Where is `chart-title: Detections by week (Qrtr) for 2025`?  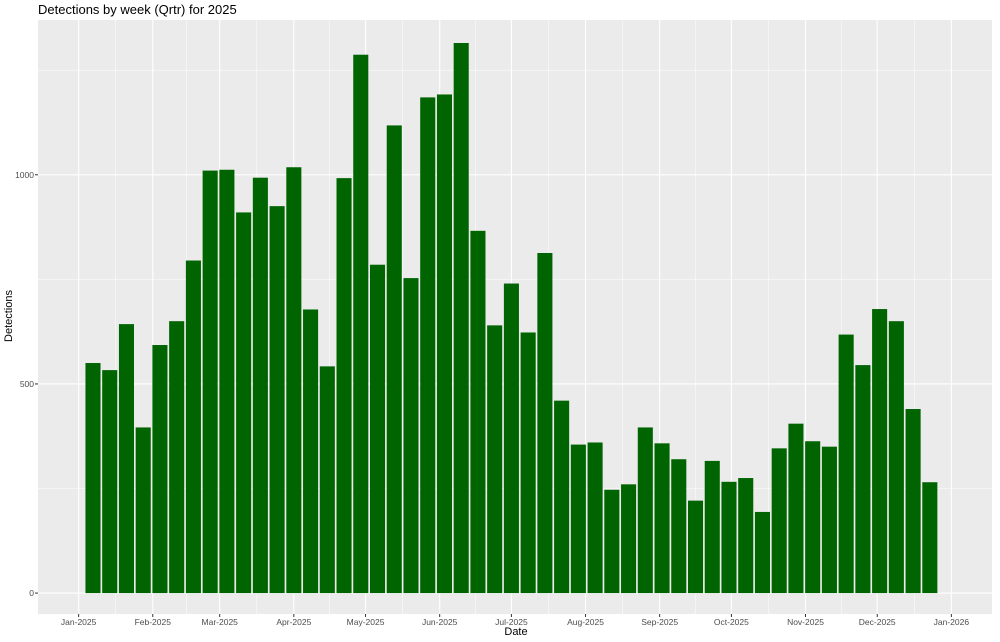 chart-title: Detections by week (Qrtr) for 2025 is located at coordinates (137, 9).